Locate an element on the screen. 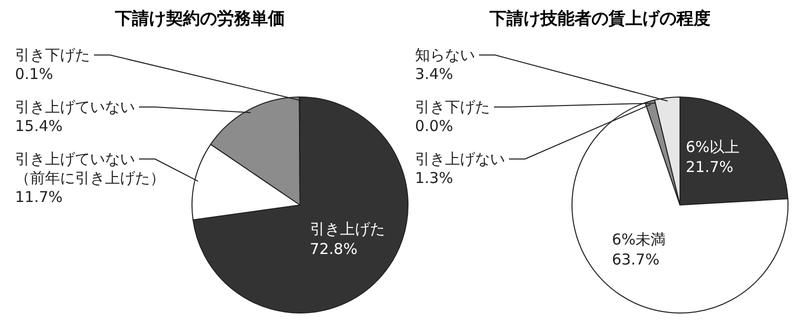 This screenshot has width=800, height=323. data-label: 15.4% is located at coordinates (39, 126).